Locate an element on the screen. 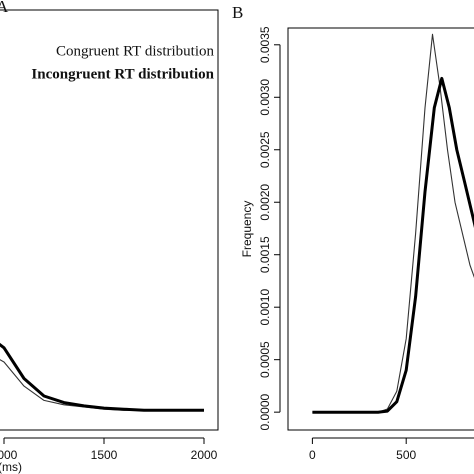 This screenshot has height=474, width=474. line-series is located at coordinates (102, 377).